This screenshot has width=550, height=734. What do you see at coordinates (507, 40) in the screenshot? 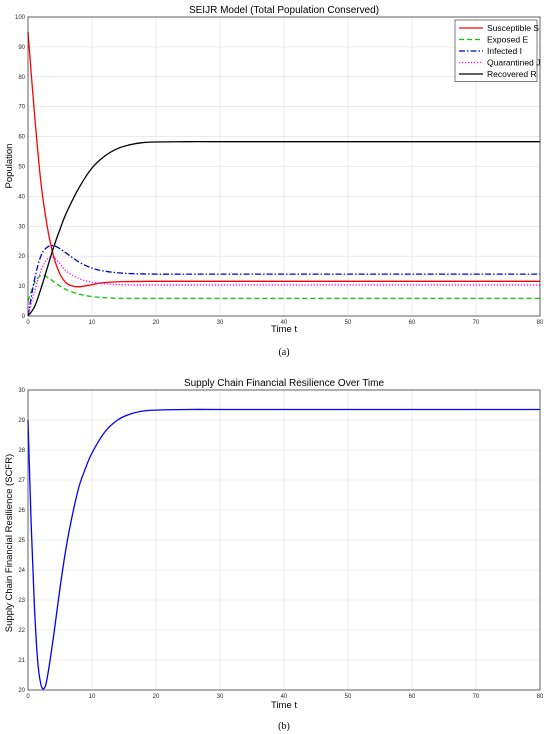
I see `chart-a-legend-label: Exposed E` at bounding box center [507, 40].